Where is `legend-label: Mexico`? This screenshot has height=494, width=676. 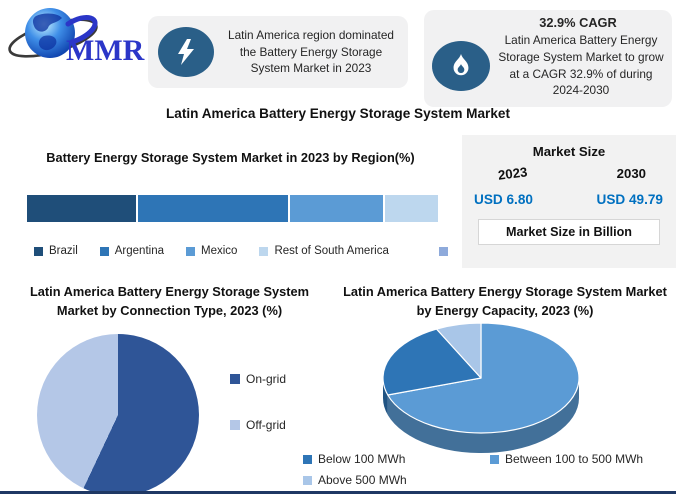 legend-label: Mexico is located at coordinates (219, 251).